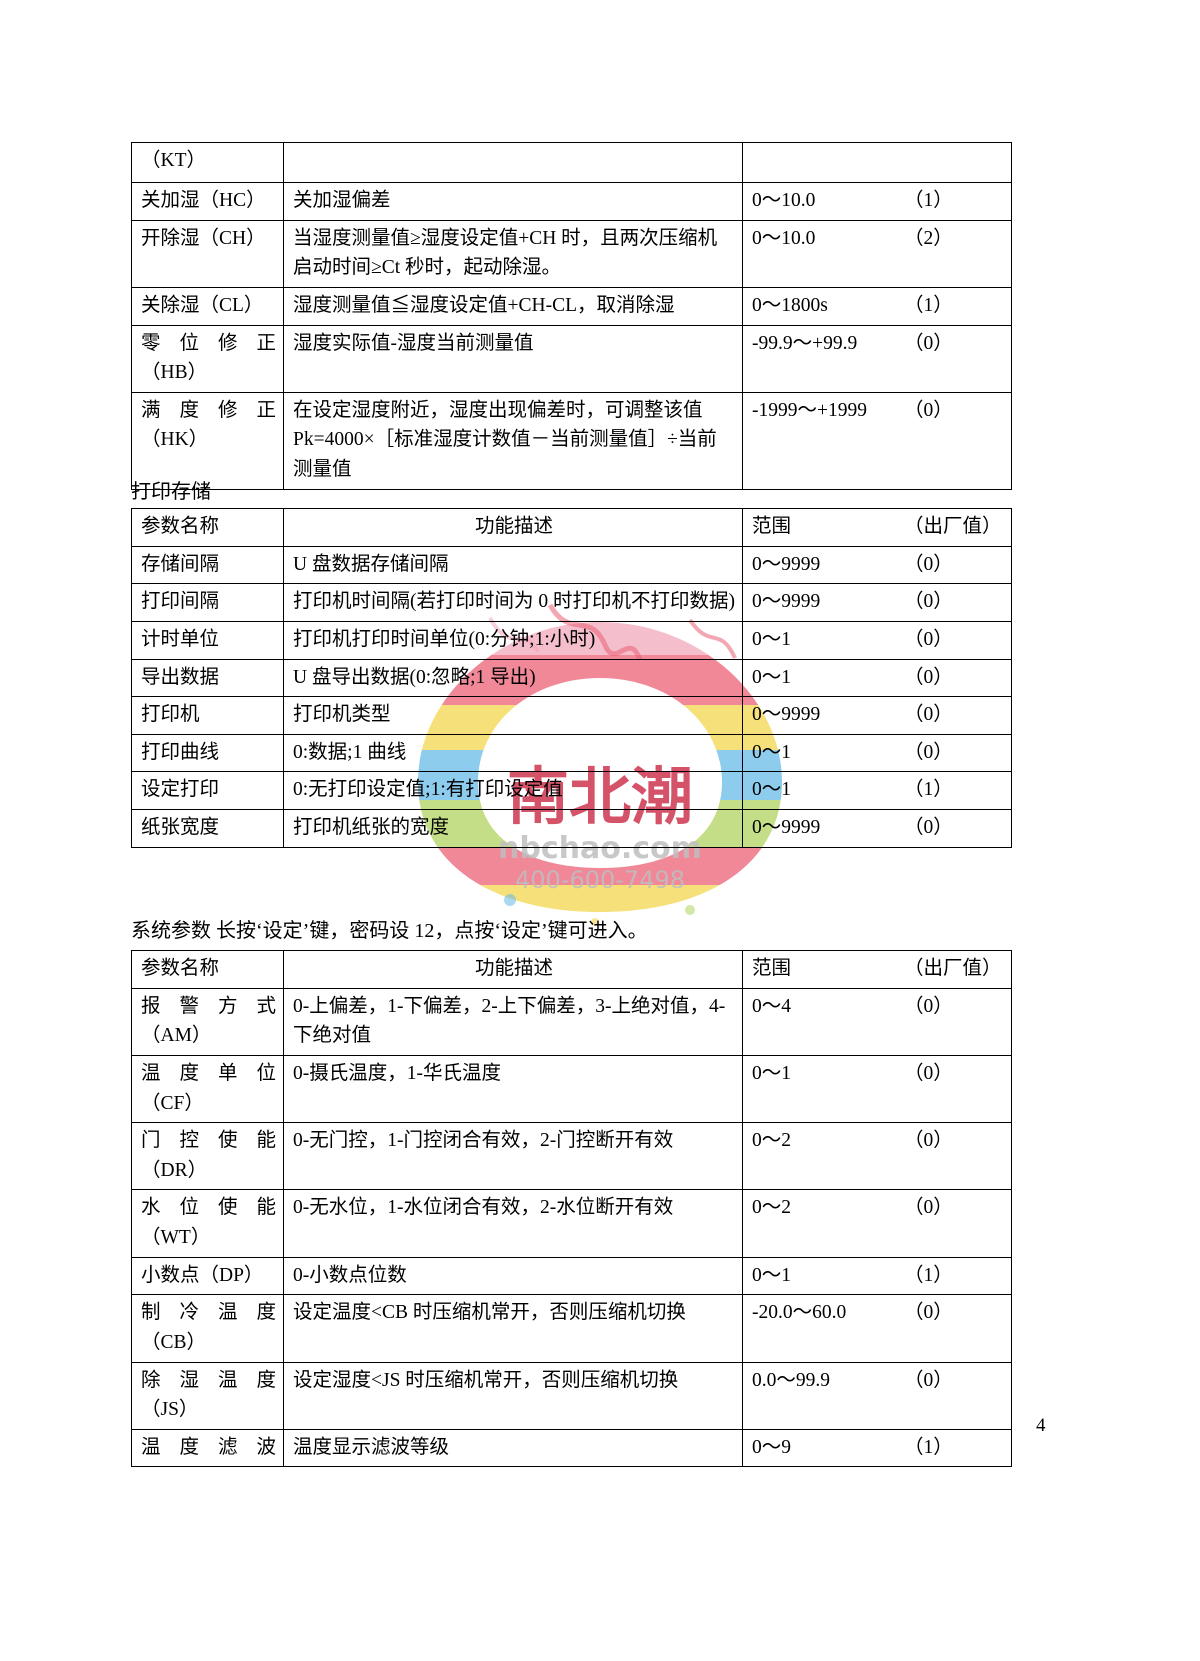  Describe the element at coordinates (571, 201) in the screenshot. I see `table-row: 关加湿（HC） 关加湿偏差 0～10.0 （1）` at that location.